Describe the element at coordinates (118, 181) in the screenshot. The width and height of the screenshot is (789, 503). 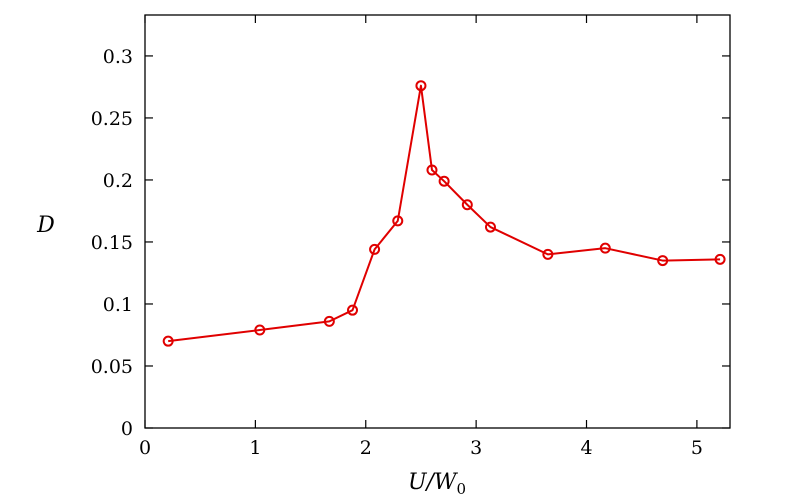
I see `y-tick-label: 0.2` at that location.